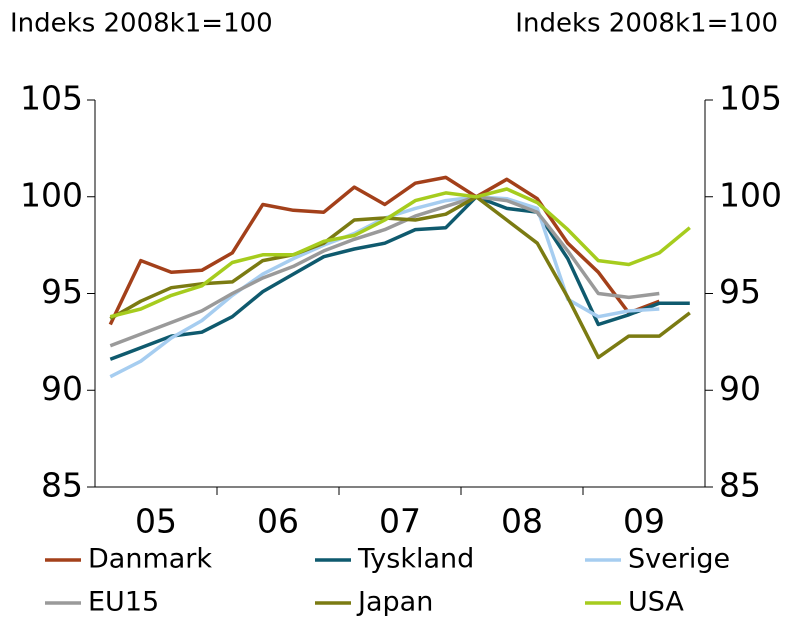 The width and height of the screenshot is (788, 620). I want to click on legend-label: Japan, so click(394, 602).